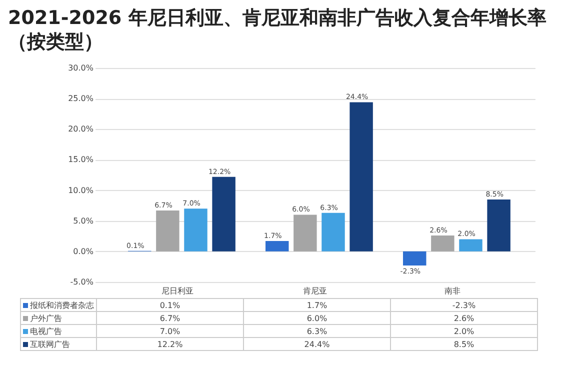 The image size is (565, 372). What do you see at coordinates (464, 305) in the screenshot?
I see `data-label: -2.3%` at bounding box center [464, 305].